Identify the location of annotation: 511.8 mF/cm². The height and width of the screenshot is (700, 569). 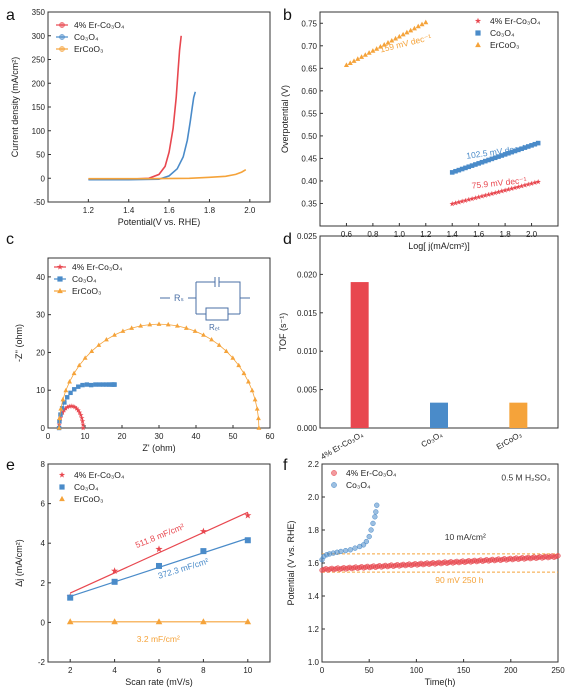
(160, 535).